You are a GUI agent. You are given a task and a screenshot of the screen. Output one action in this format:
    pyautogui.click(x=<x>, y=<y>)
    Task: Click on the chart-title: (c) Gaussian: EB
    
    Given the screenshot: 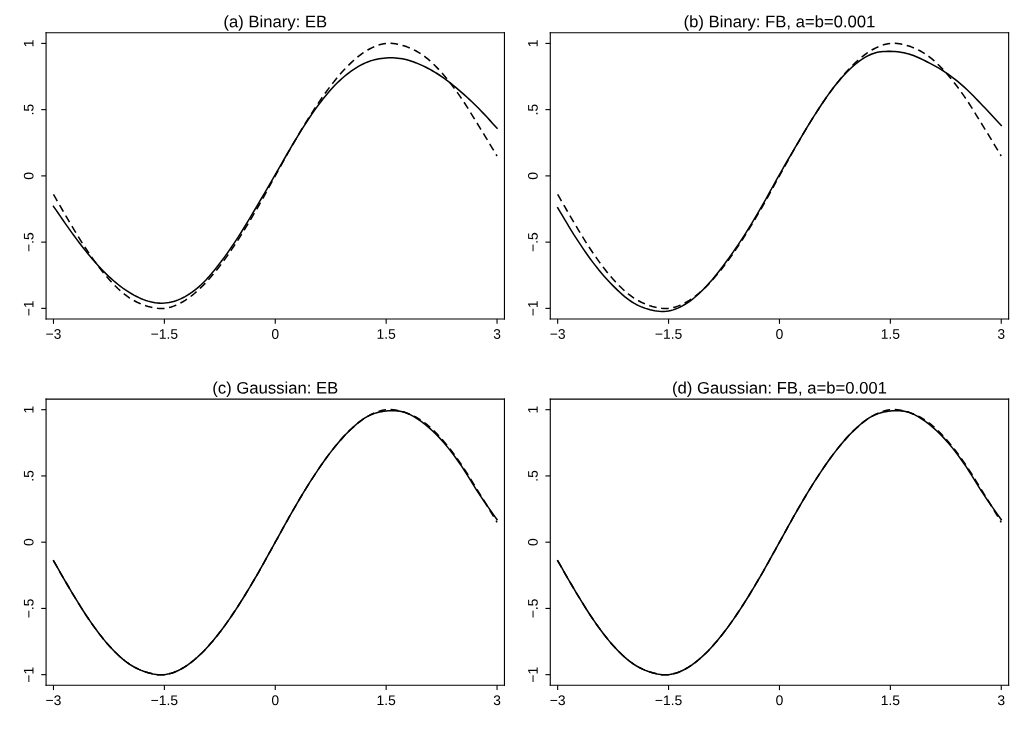 What is the action you would take?
    pyautogui.click(x=275, y=389)
    